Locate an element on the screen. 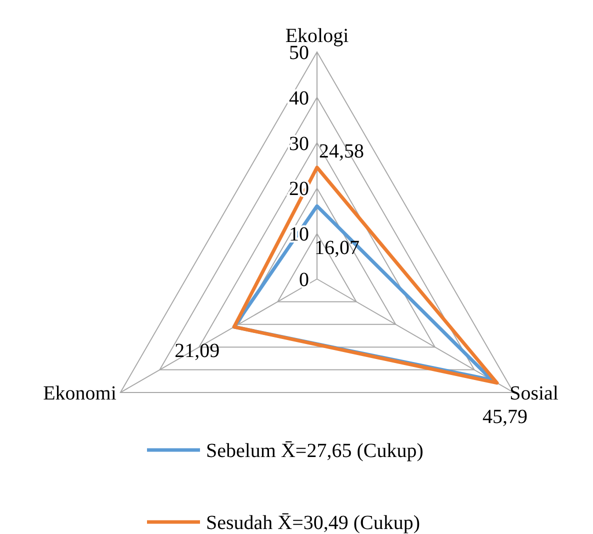  y-tick-label: 30 is located at coordinates (299, 143).